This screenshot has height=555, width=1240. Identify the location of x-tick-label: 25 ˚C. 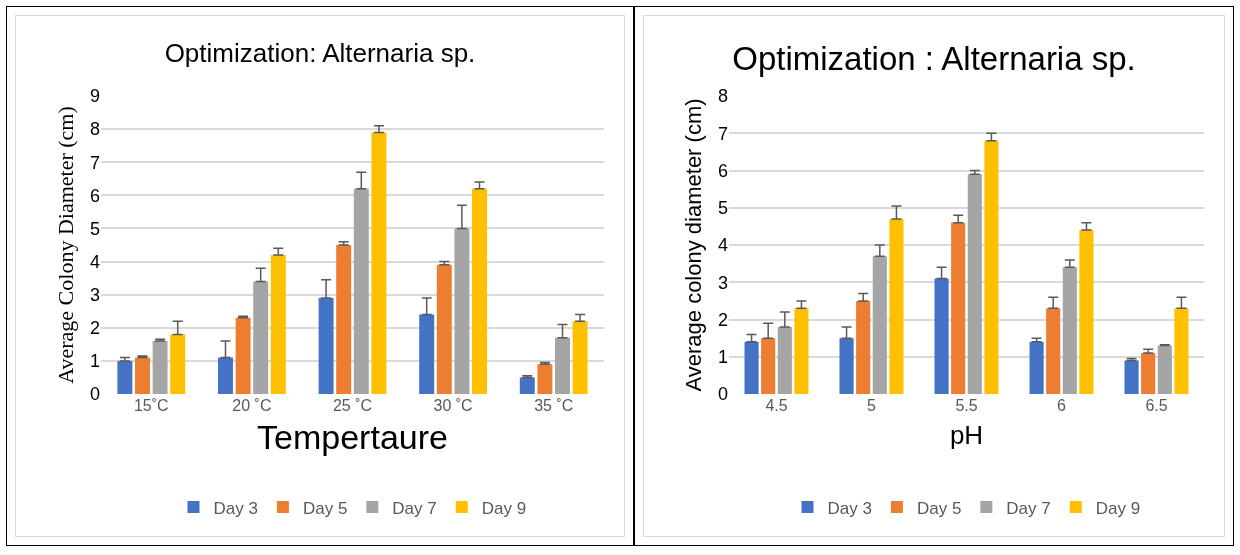
(352, 405).